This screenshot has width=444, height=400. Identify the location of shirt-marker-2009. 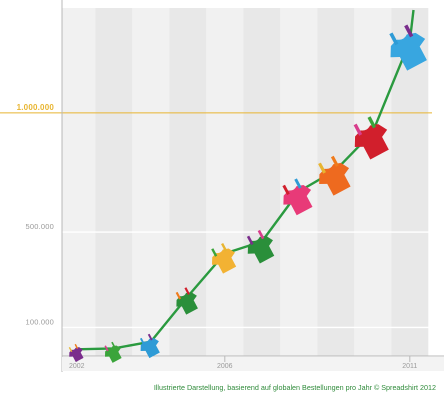
(334, 175).